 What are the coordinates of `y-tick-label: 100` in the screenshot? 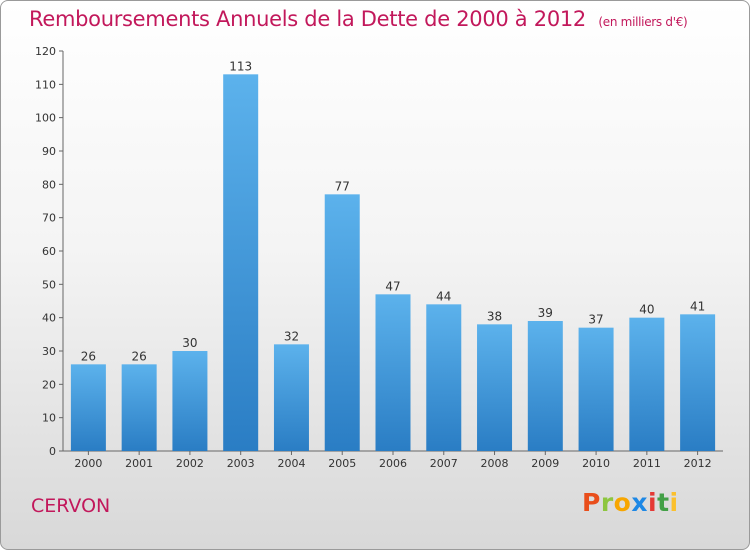 It's located at (45, 118).